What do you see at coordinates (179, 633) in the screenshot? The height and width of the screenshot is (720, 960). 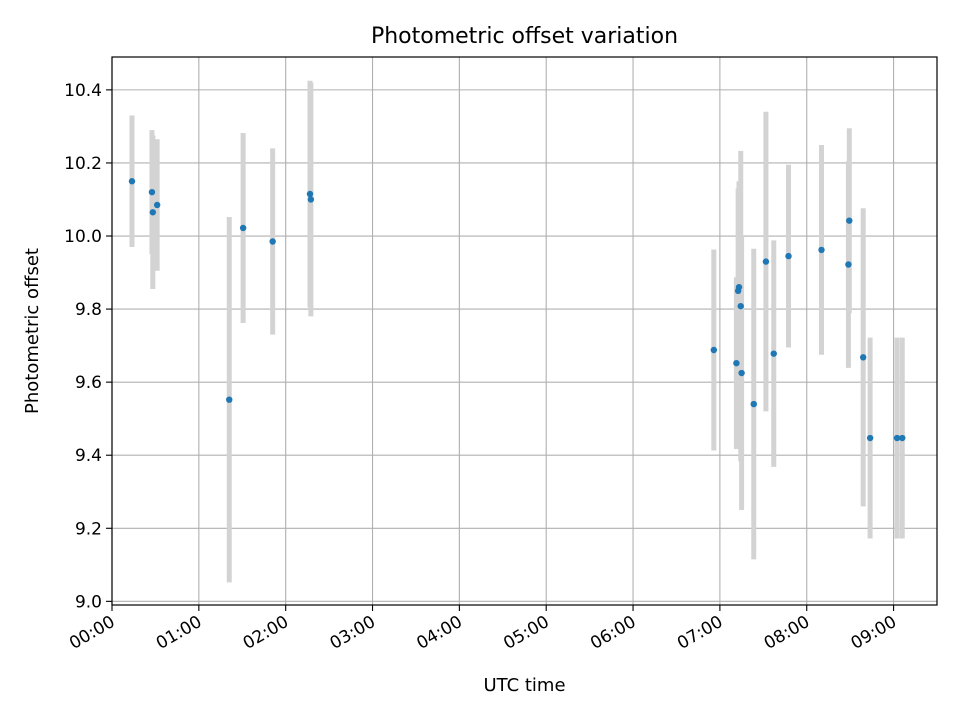 I see `x-tick-label: 01:00` at bounding box center [179, 633].